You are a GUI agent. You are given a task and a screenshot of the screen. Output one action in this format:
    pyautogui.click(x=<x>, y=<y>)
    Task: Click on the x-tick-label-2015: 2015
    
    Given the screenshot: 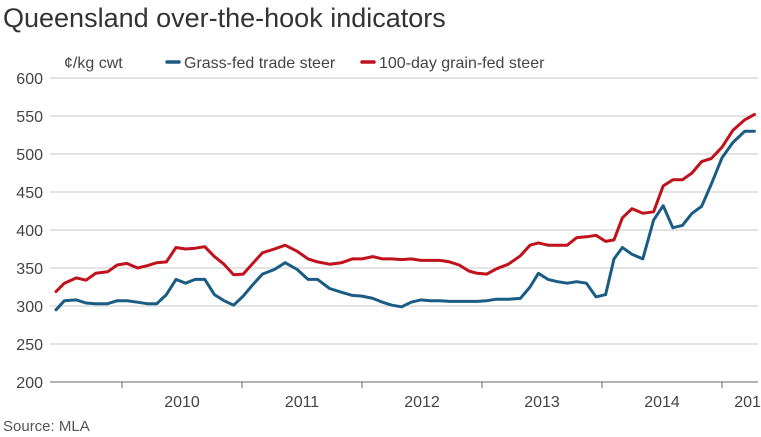 What is the action you would take?
    pyautogui.click(x=747, y=402)
    